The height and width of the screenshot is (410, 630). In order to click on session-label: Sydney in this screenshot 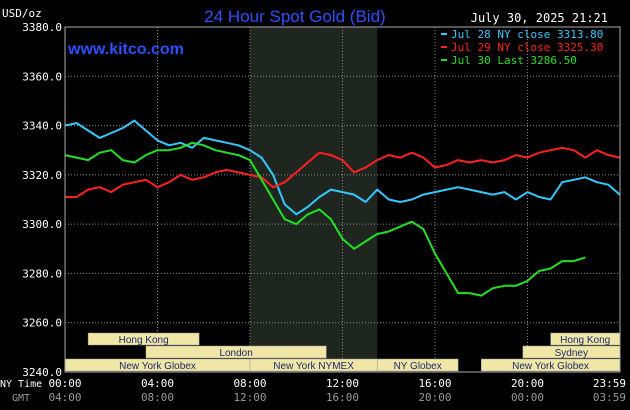, I will do `click(571, 353)`.